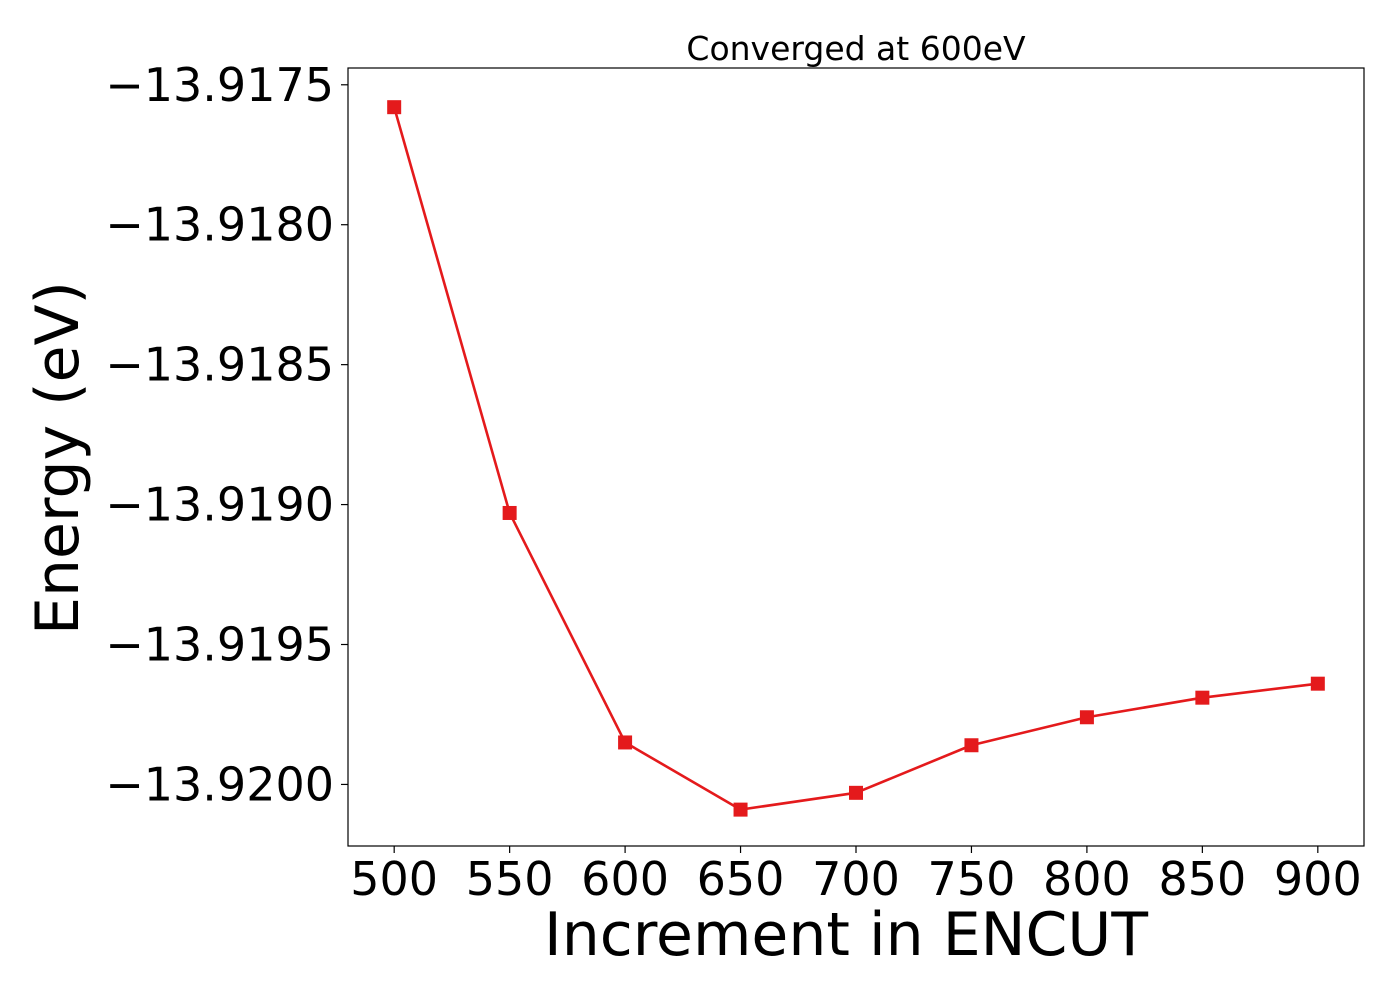  What do you see at coordinates (625, 879) in the screenshot?
I see `x-tick-label: 600` at bounding box center [625, 879].